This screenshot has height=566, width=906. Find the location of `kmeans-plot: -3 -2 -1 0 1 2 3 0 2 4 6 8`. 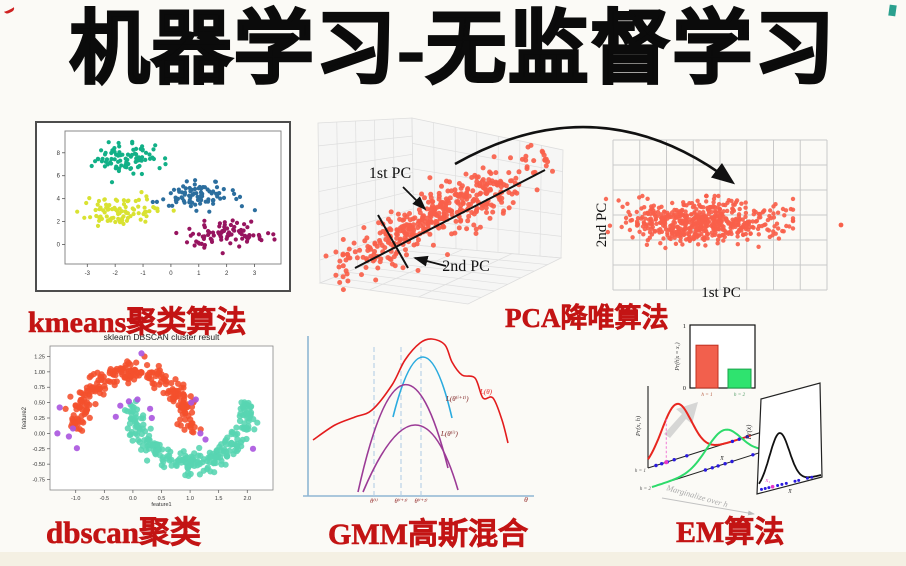

kmeans-plot: -3 -2 -1 0 1 2 3 0 2 4 6 8 is located at coordinates (163, 206).